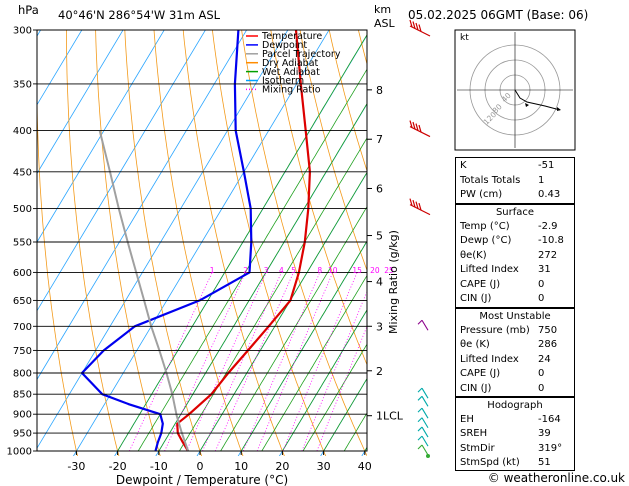  I want to click on mixing-ratio-label: 10, so click(333, 270).